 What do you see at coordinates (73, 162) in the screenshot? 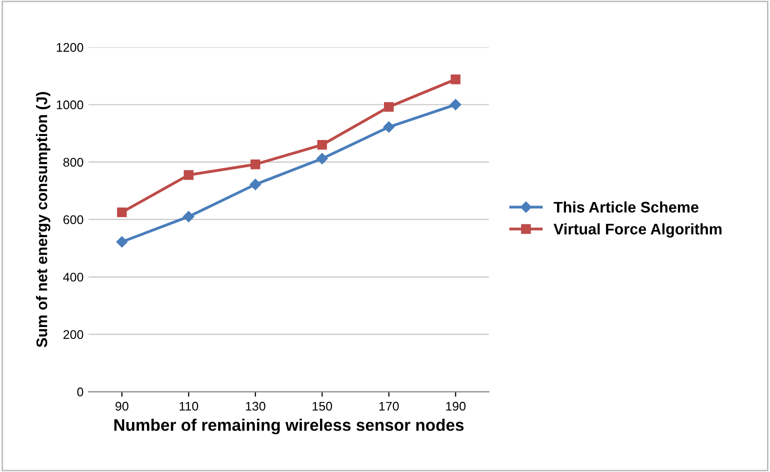
I see `y-tick-label: 800` at bounding box center [73, 162].